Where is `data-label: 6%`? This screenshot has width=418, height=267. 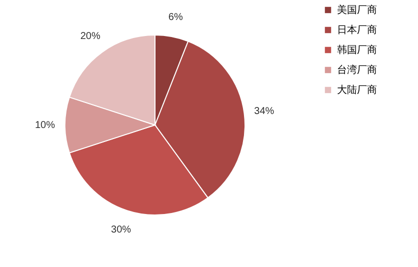 data-label: 6% is located at coordinates (175, 17).